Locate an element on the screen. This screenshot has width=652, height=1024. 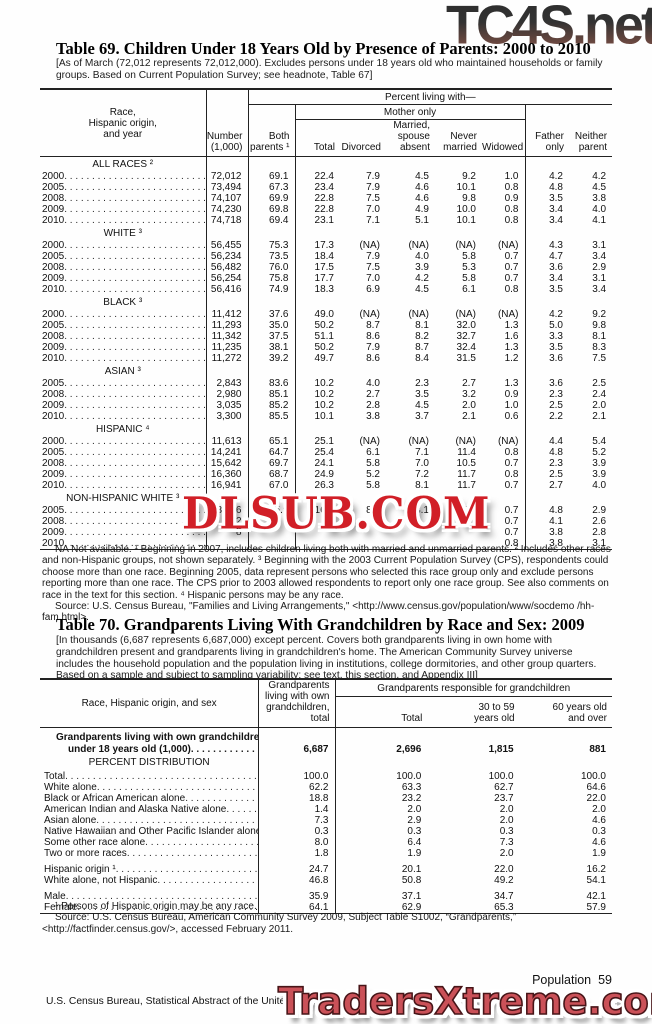
cell: 1.9 is located at coordinates (414, 853).